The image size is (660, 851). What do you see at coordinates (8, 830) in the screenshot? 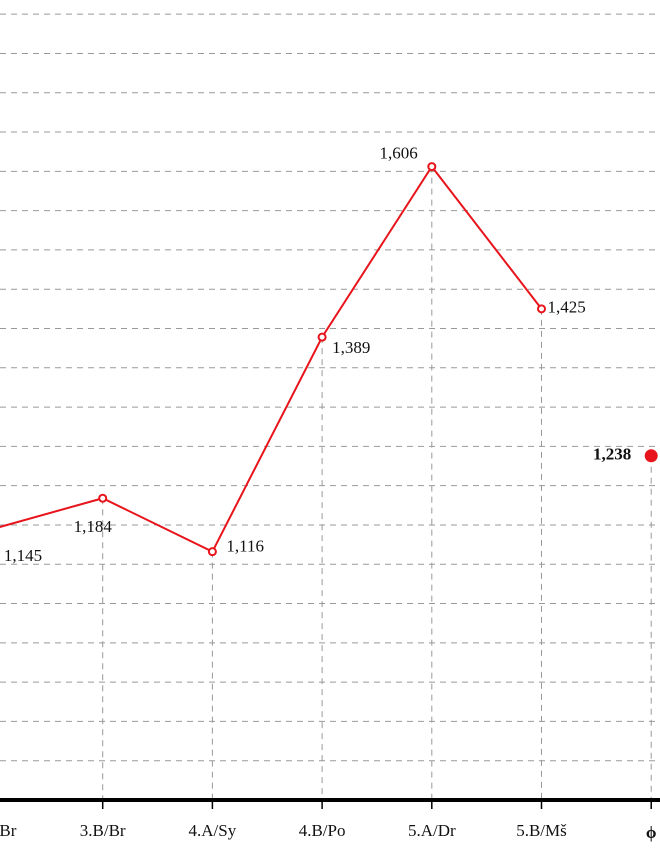
I see `x-tick-label: 3.A/Br` at bounding box center [8, 830].